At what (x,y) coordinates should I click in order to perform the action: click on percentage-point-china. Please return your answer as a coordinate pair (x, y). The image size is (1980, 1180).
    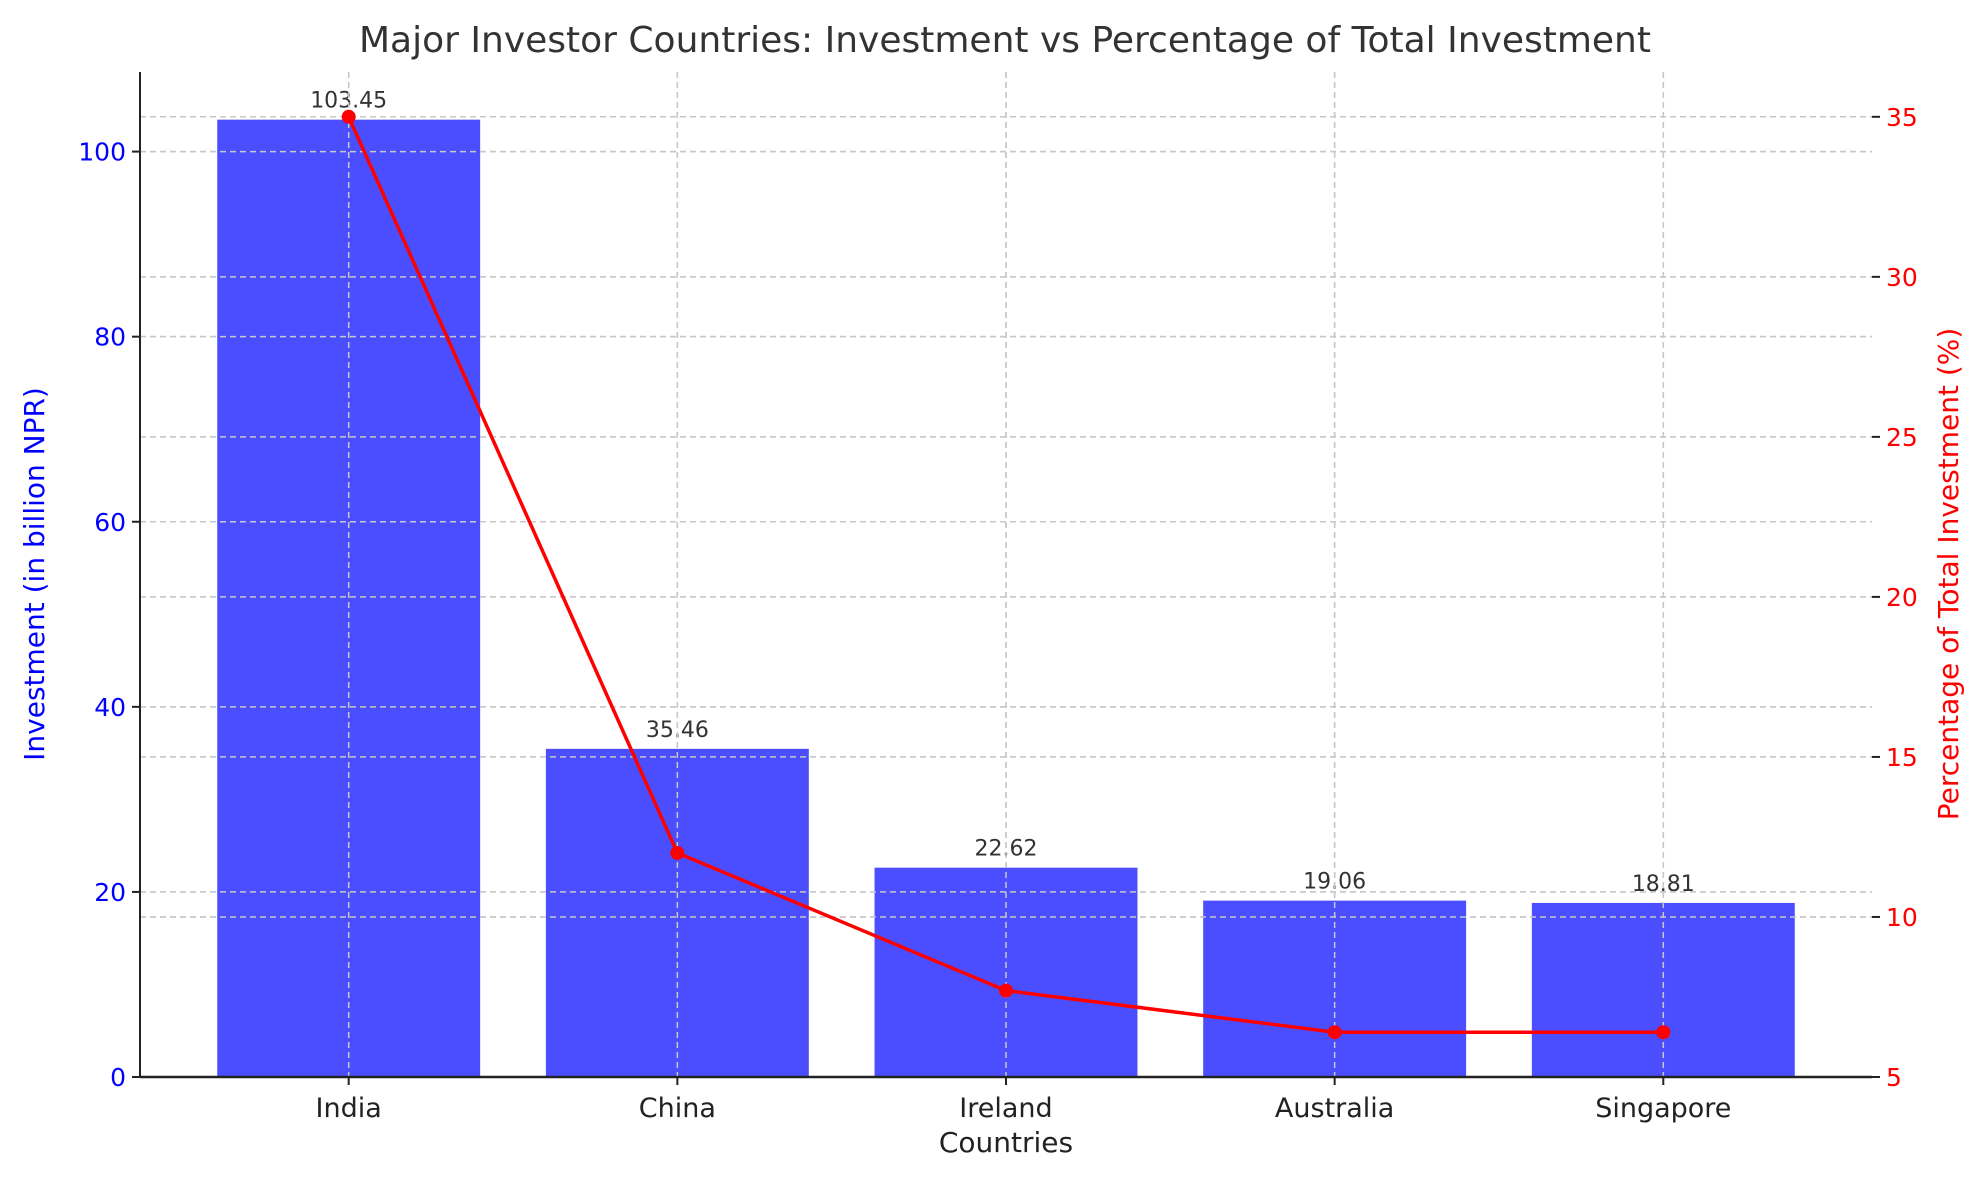
    Looking at the image, I should click on (677, 852).